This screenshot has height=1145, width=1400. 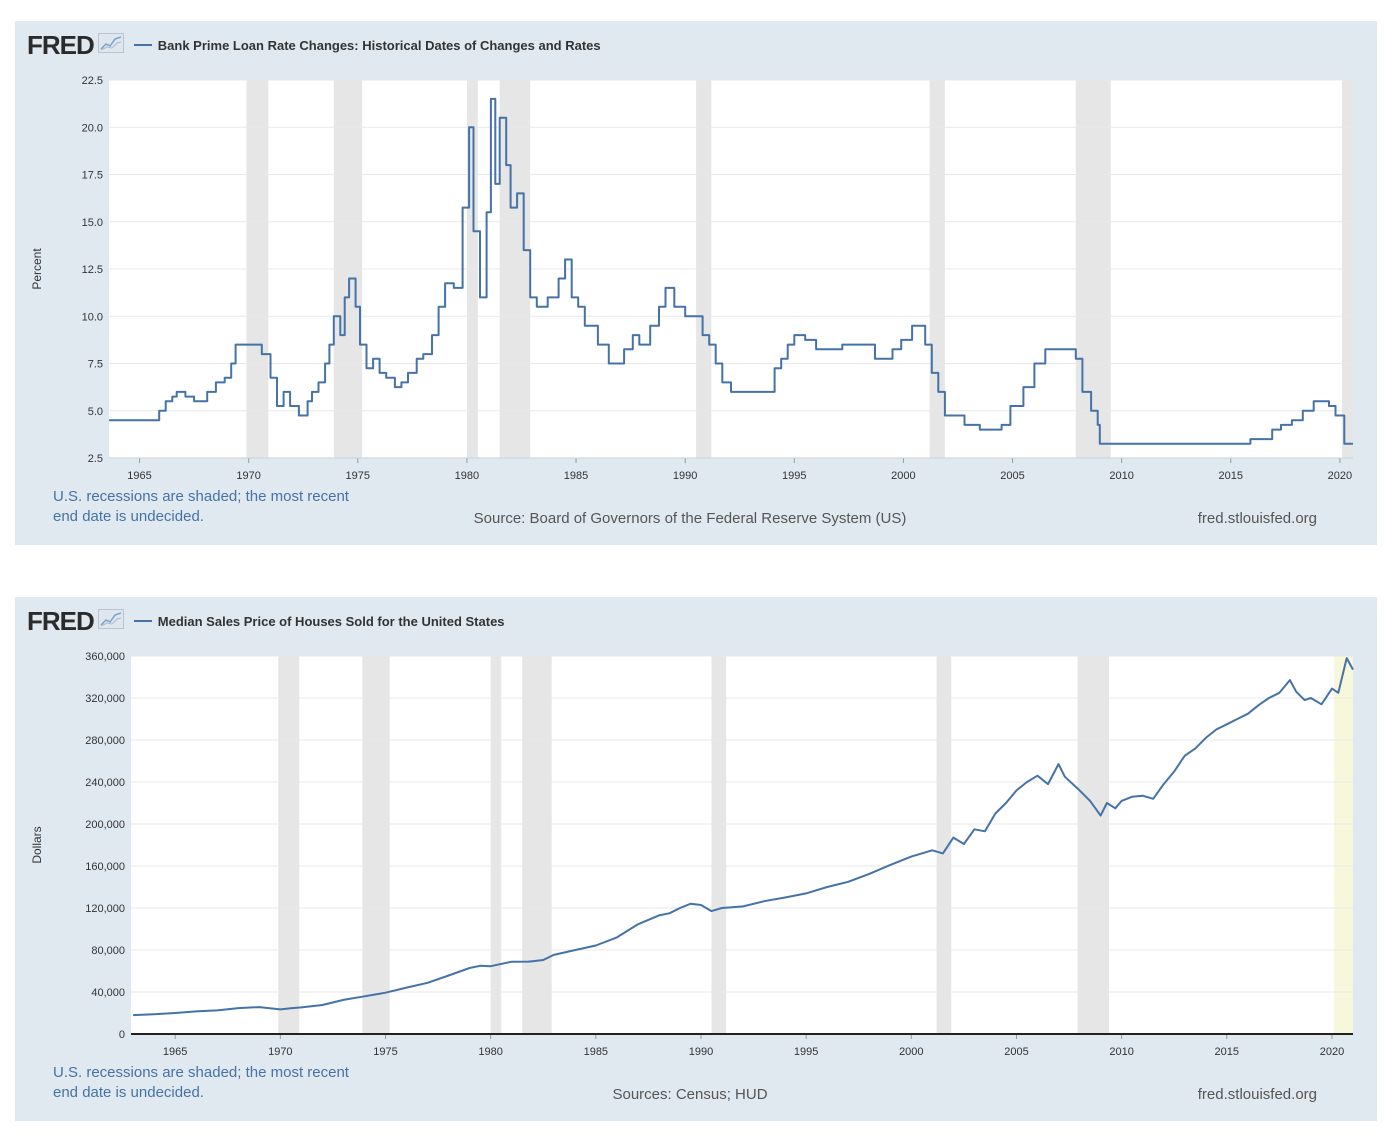 What do you see at coordinates (95, 459) in the screenshot?
I see `y-tick-label: 2.5` at bounding box center [95, 459].